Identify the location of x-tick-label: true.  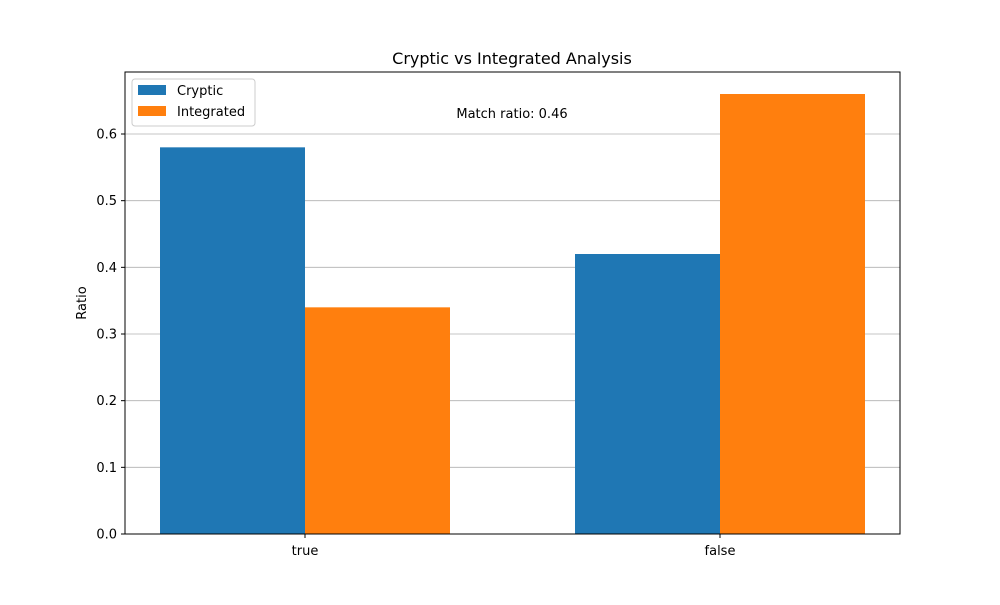
(305, 551).